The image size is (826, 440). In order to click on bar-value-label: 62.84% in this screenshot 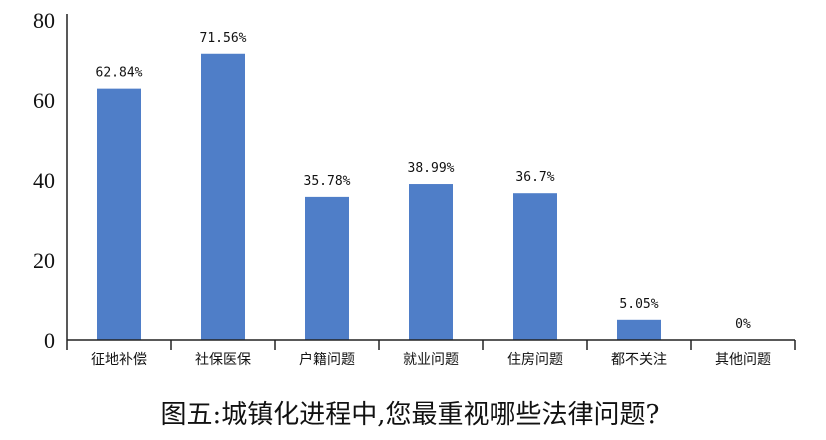, I will do `click(119, 73)`.